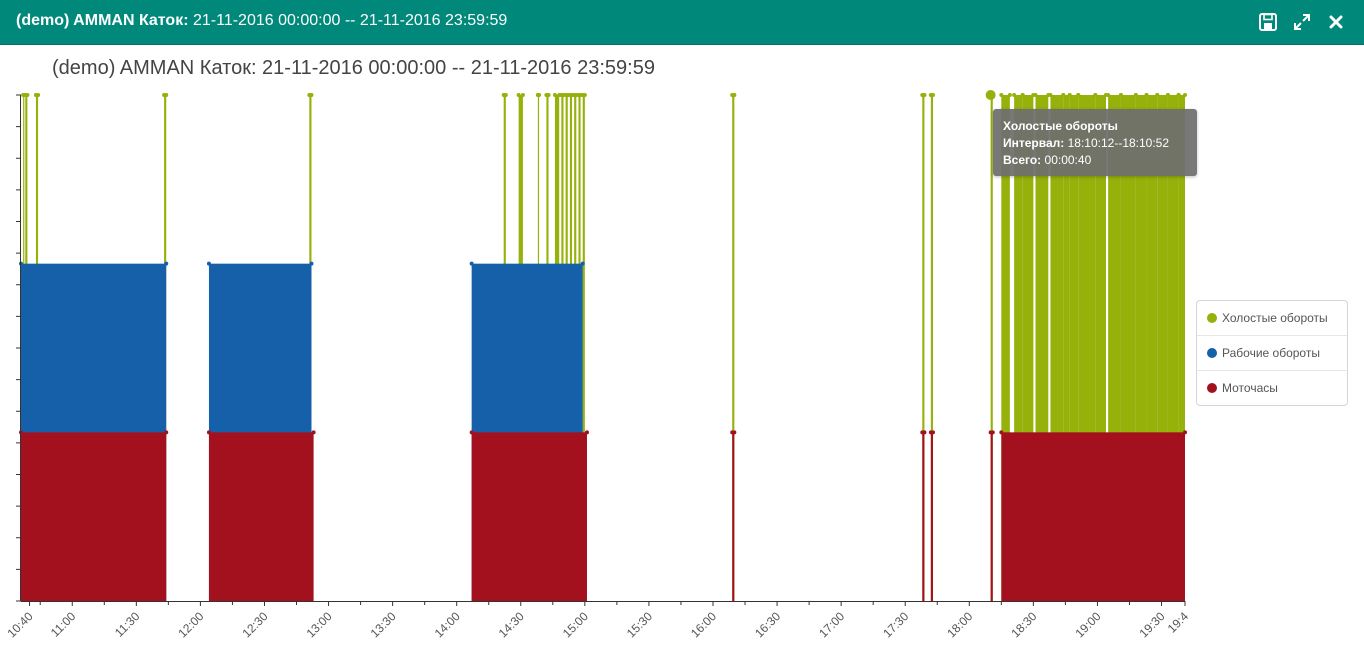  Describe the element at coordinates (102, 20) in the screenshot. I see `window-title-bold: (demo) AMMAN Каток:` at that location.